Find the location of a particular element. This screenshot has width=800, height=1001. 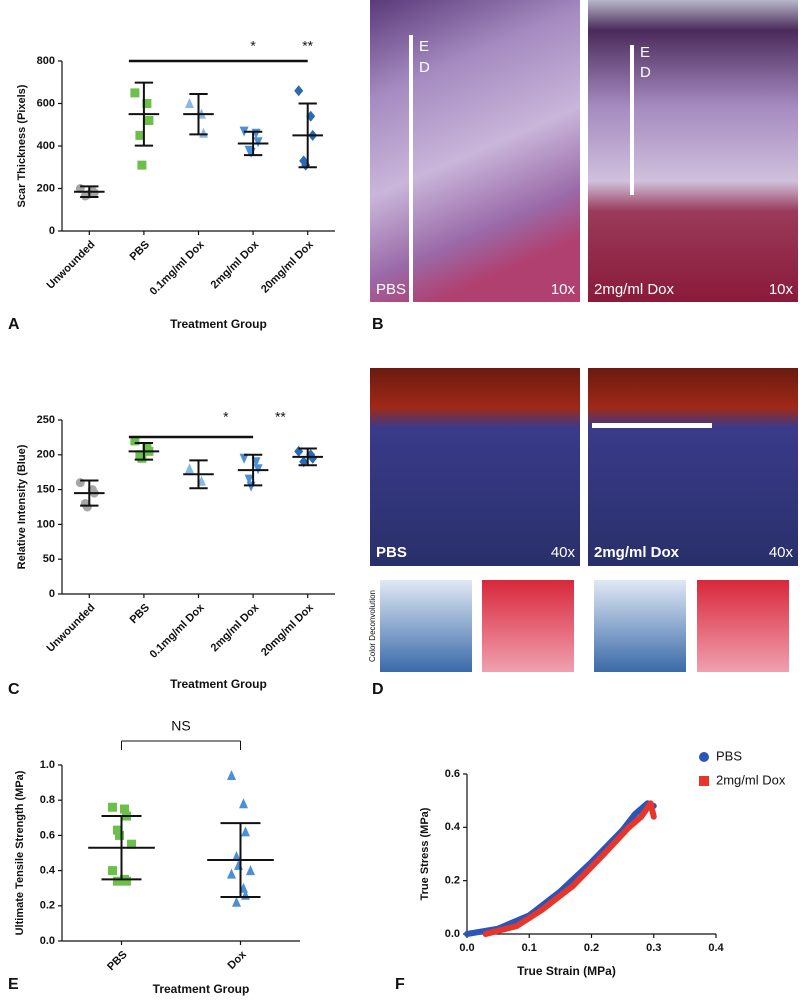

y-tick-label: 200 is located at coordinates (46, 455).